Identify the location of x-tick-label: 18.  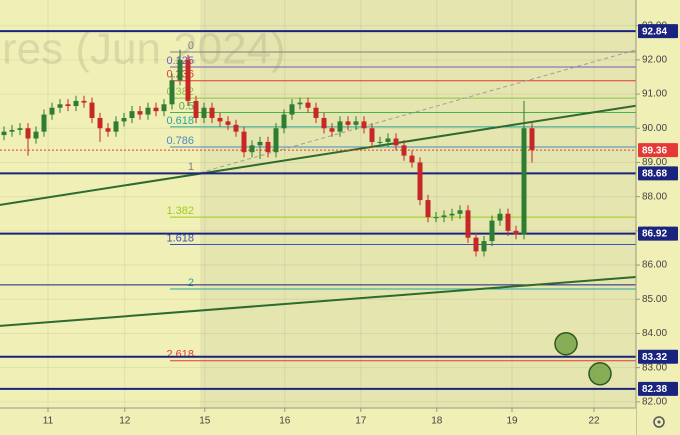
(437, 421).